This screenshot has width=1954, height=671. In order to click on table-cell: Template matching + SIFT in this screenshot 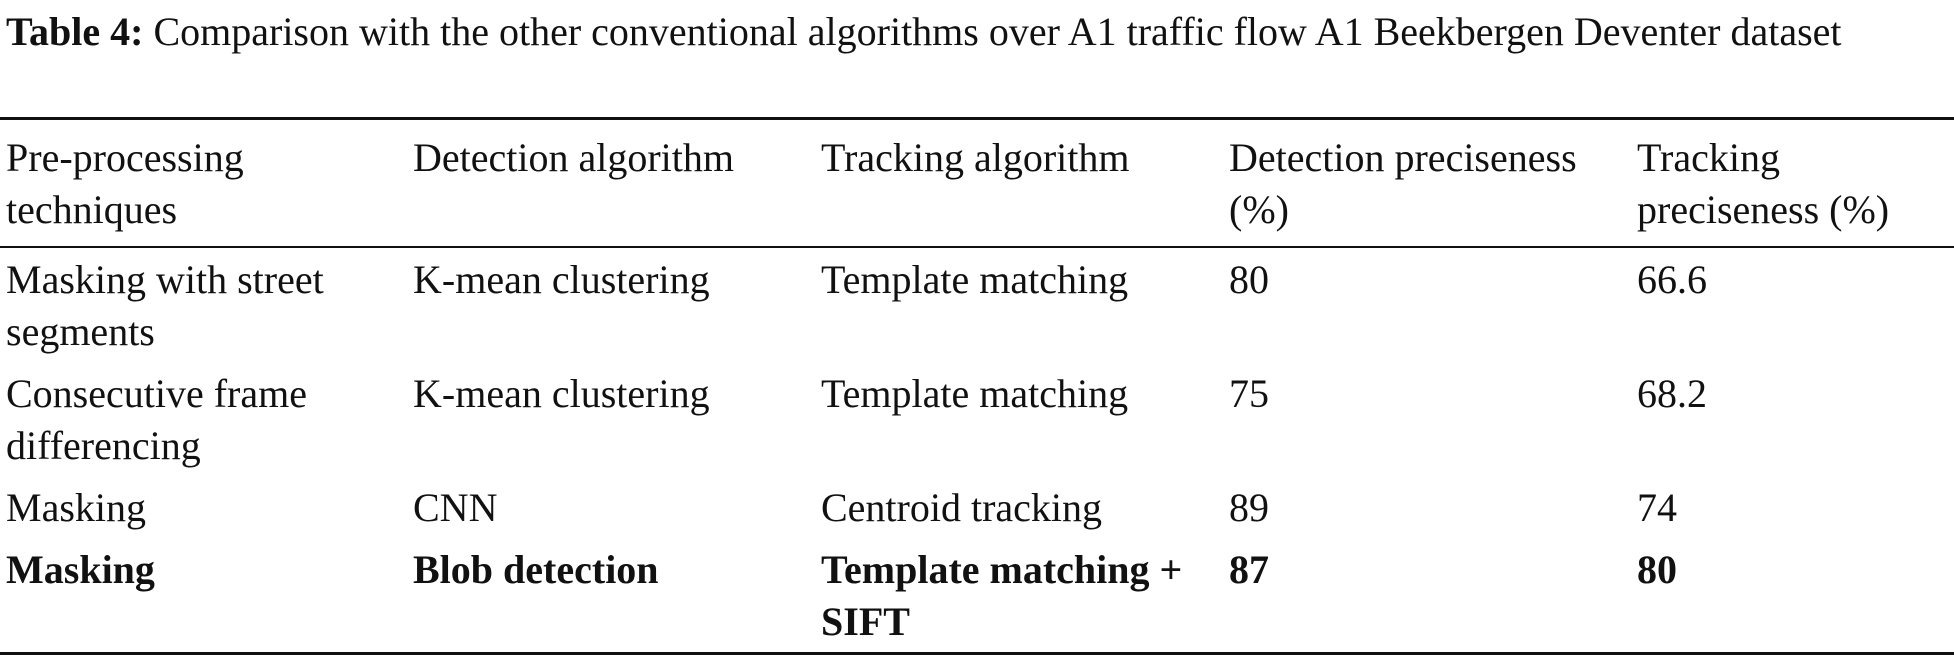, I will do `click(1002, 595)`.